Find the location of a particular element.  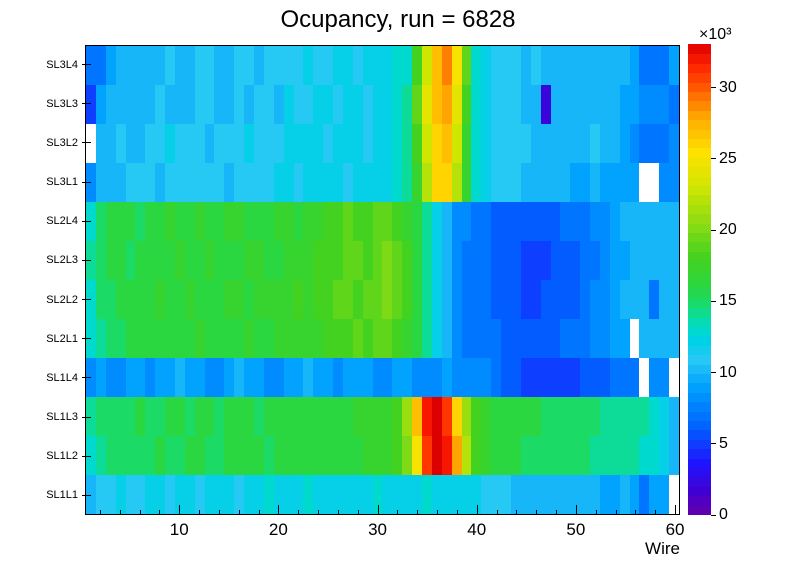

x-axis-tick-label: 60 is located at coordinates (675, 529).